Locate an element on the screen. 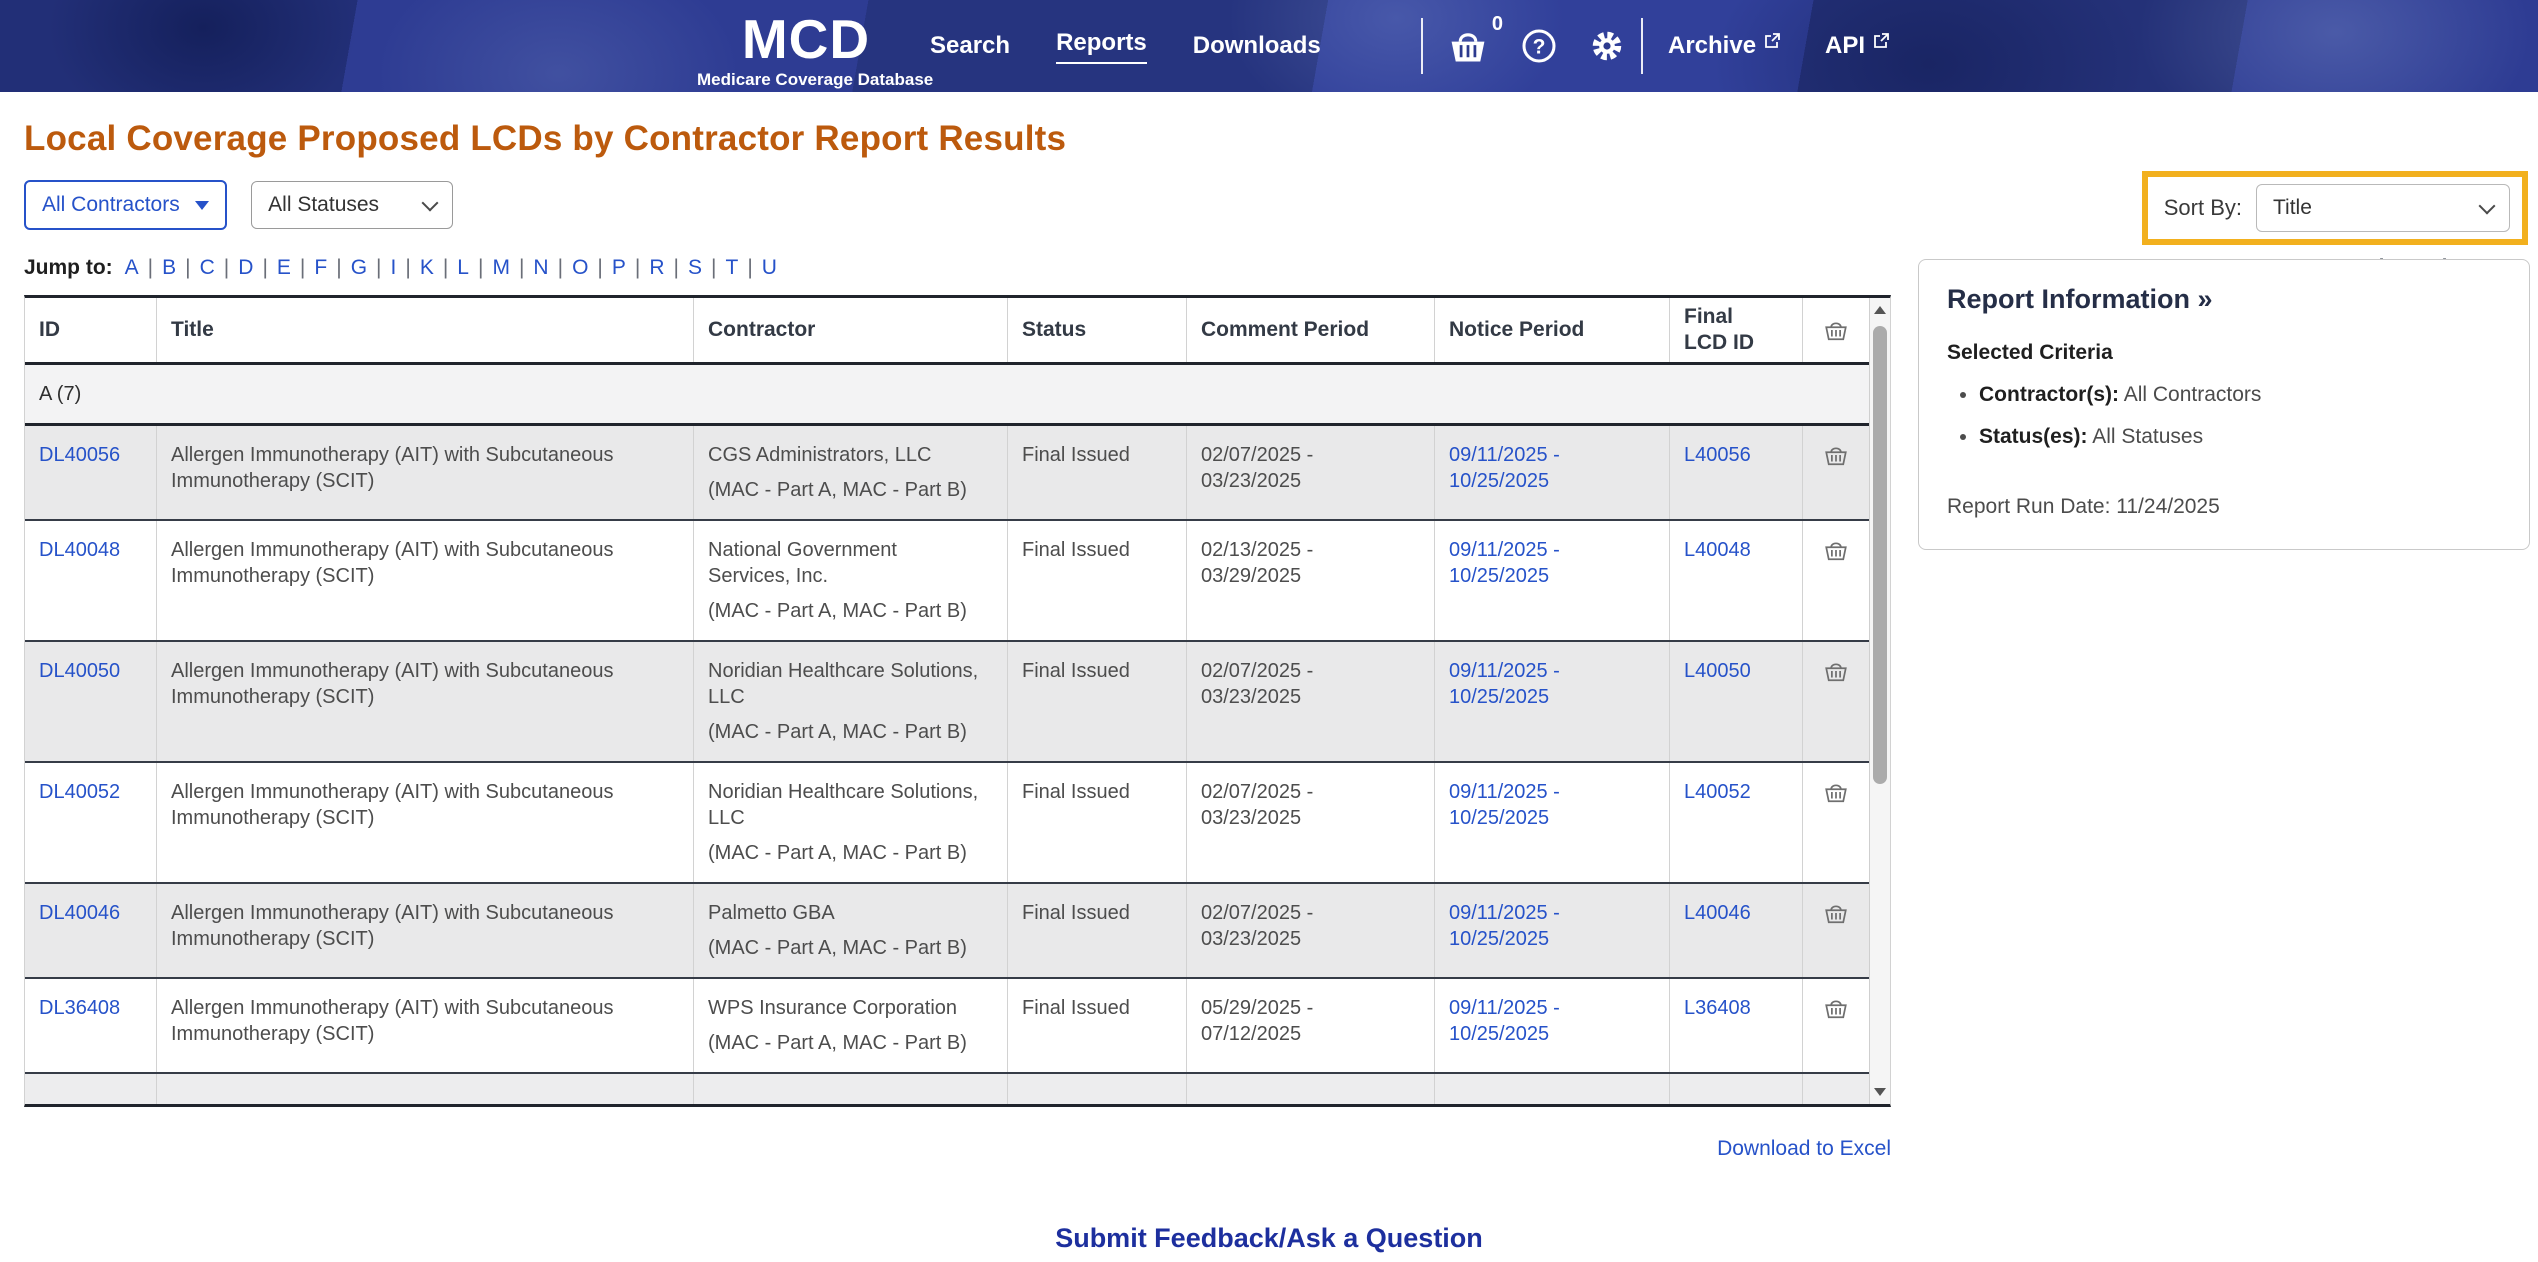 This screenshot has width=2538, height=1262. sort-by-label: Sort By: is located at coordinates (2202, 207).